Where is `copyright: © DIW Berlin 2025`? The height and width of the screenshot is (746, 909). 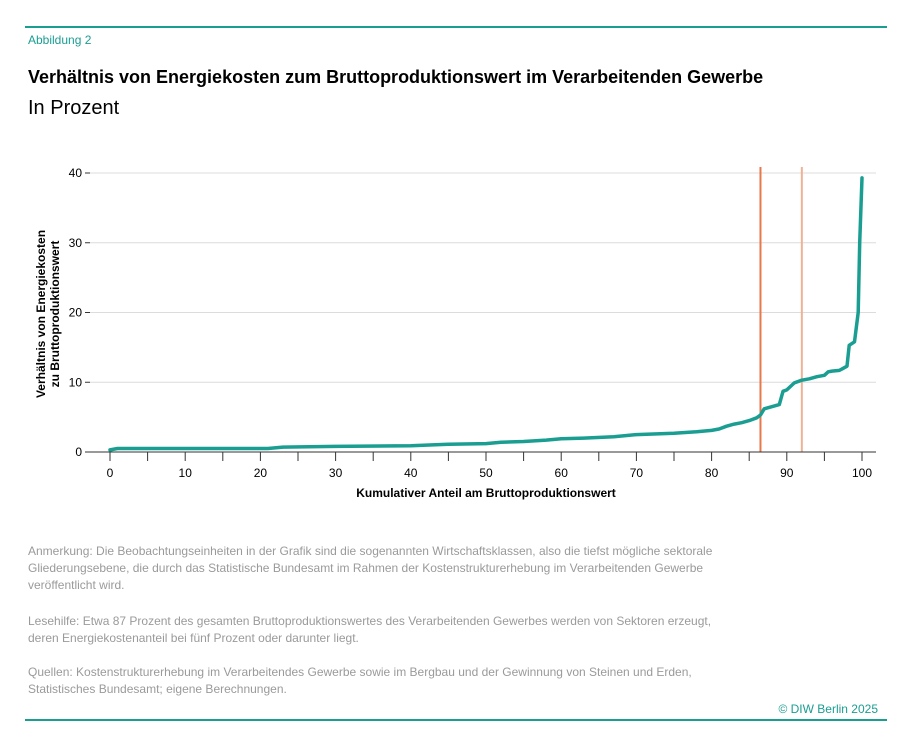
copyright: © DIW Berlin 2025 is located at coordinates (828, 709).